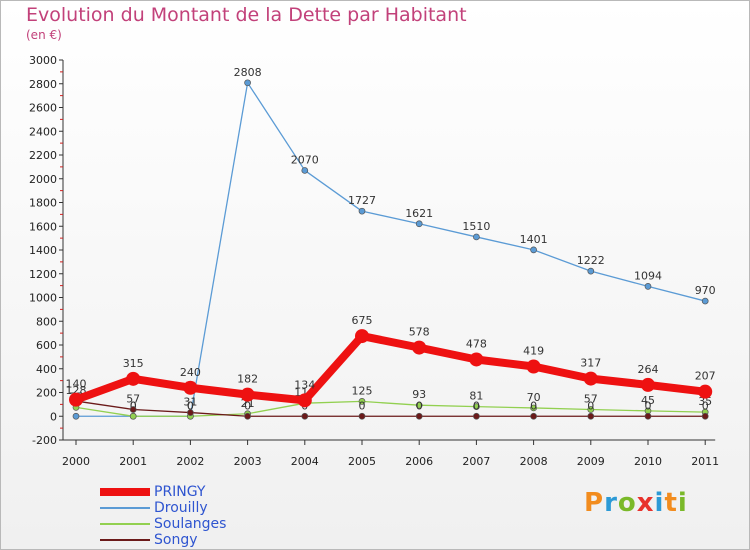 The height and width of the screenshot is (550, 750). I want to click on y-tick-label: 2000, so click(43, 179).